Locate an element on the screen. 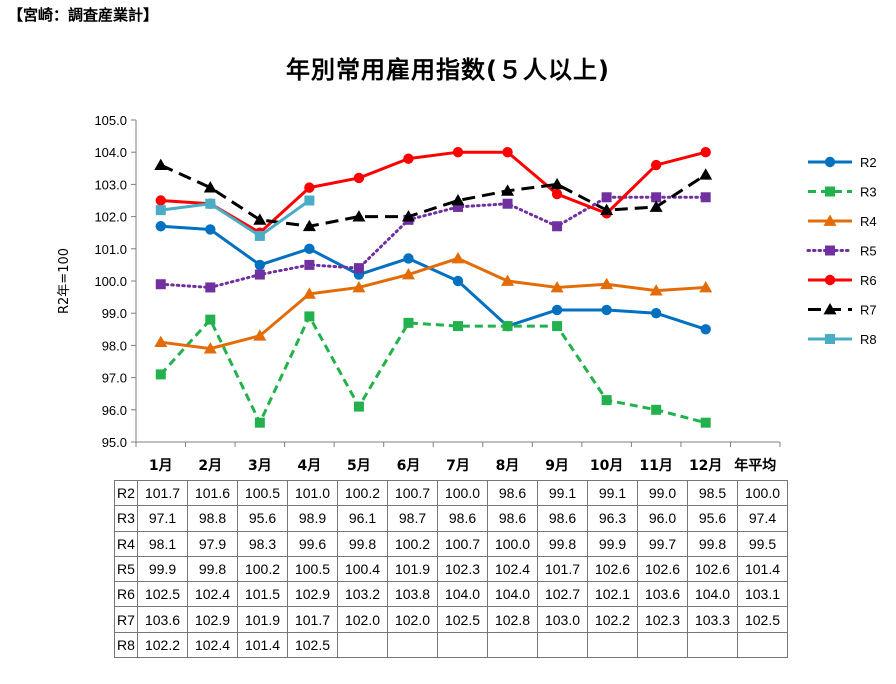 This screenshot has width=896, height=684. x-tick-label: 7月 is located at coordinates (458, 466).